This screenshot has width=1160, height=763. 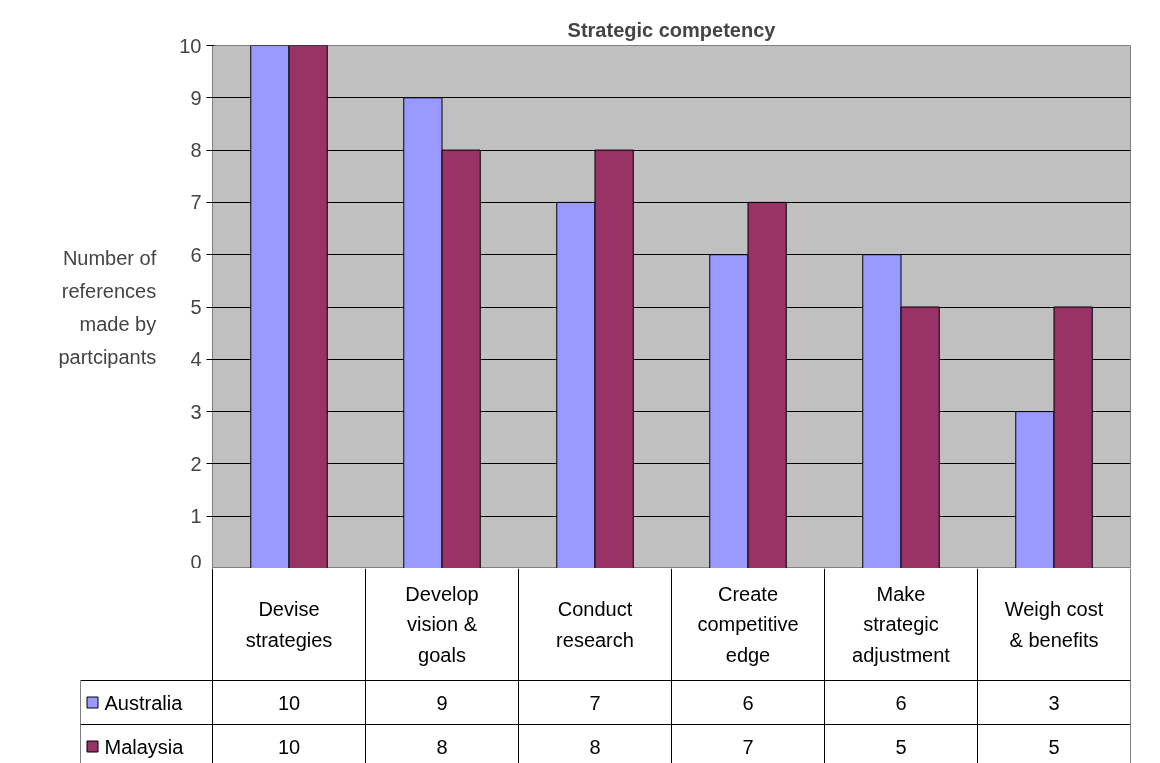 I want to click on y-tick-label: 7, so click(x=196, y=202).